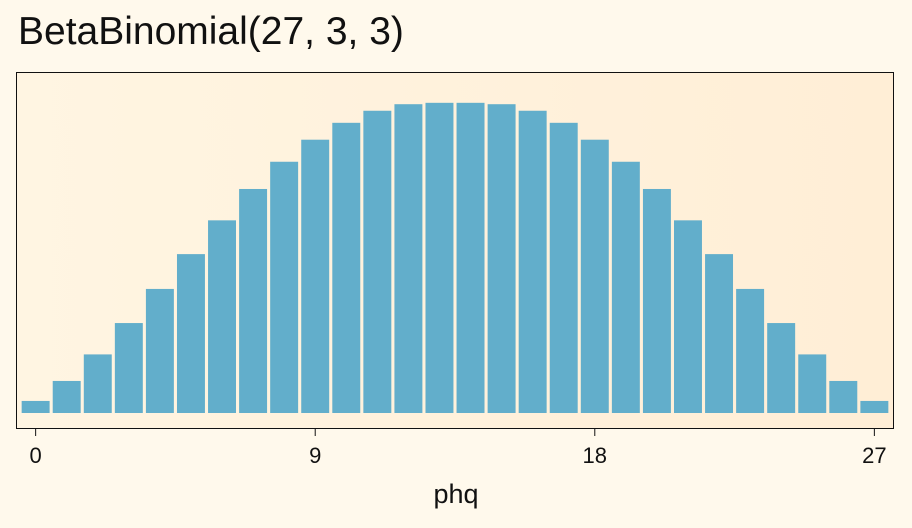 This screenshot has width=912, height=528. I want to click on x-axis-label: phq, so click(455, 494).